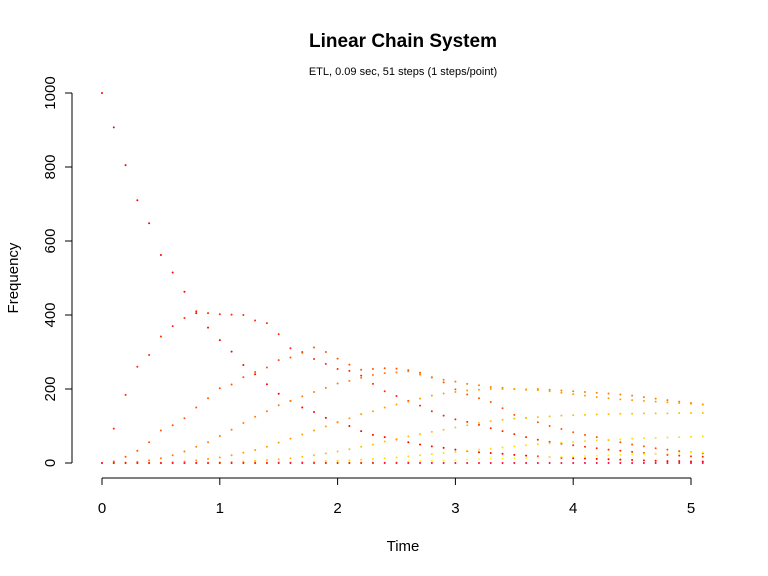 This screenshot has width=768, height=576. What do you see at coordinates (50, 92) in the screenshot?
I see `y-tick-label: 1000` at bounding box center [50, 92].